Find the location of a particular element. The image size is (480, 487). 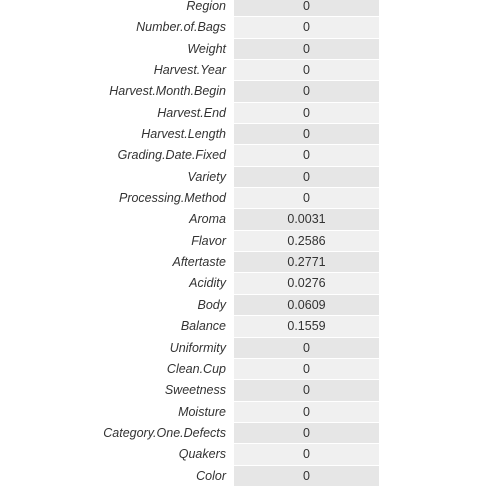

row-label: Harvest.Month.Begin is located at coordinates (167, 91).